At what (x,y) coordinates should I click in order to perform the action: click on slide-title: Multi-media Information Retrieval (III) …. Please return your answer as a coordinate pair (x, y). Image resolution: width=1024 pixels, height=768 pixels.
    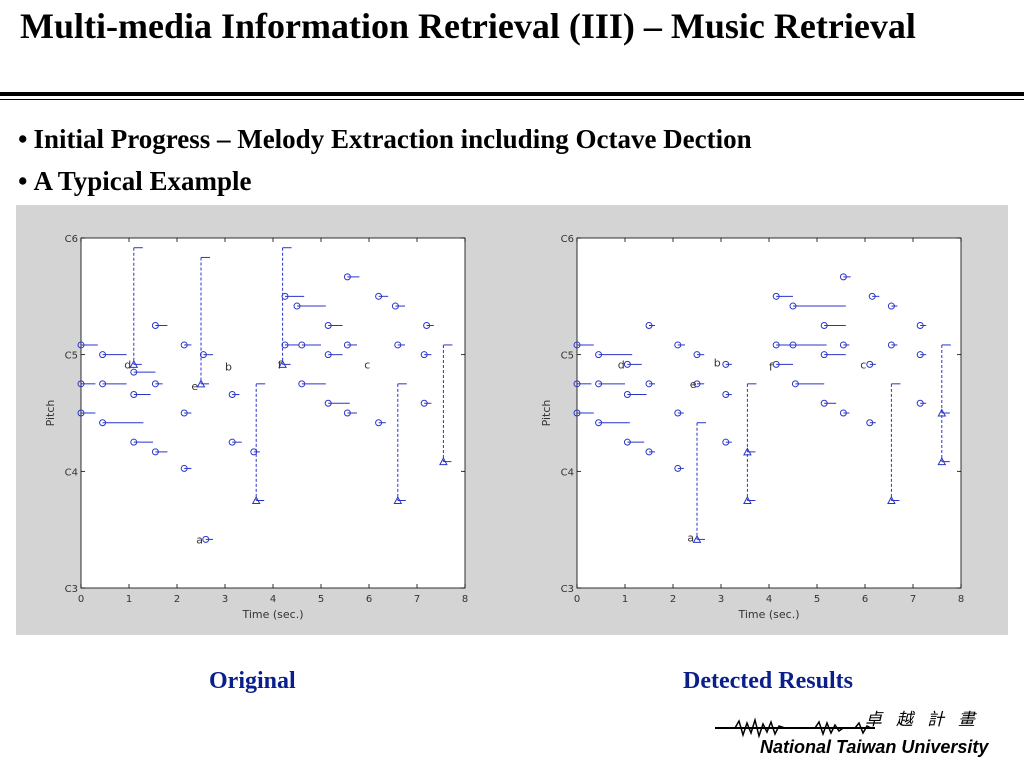
    Looking at the image, I should click on (468, 26).